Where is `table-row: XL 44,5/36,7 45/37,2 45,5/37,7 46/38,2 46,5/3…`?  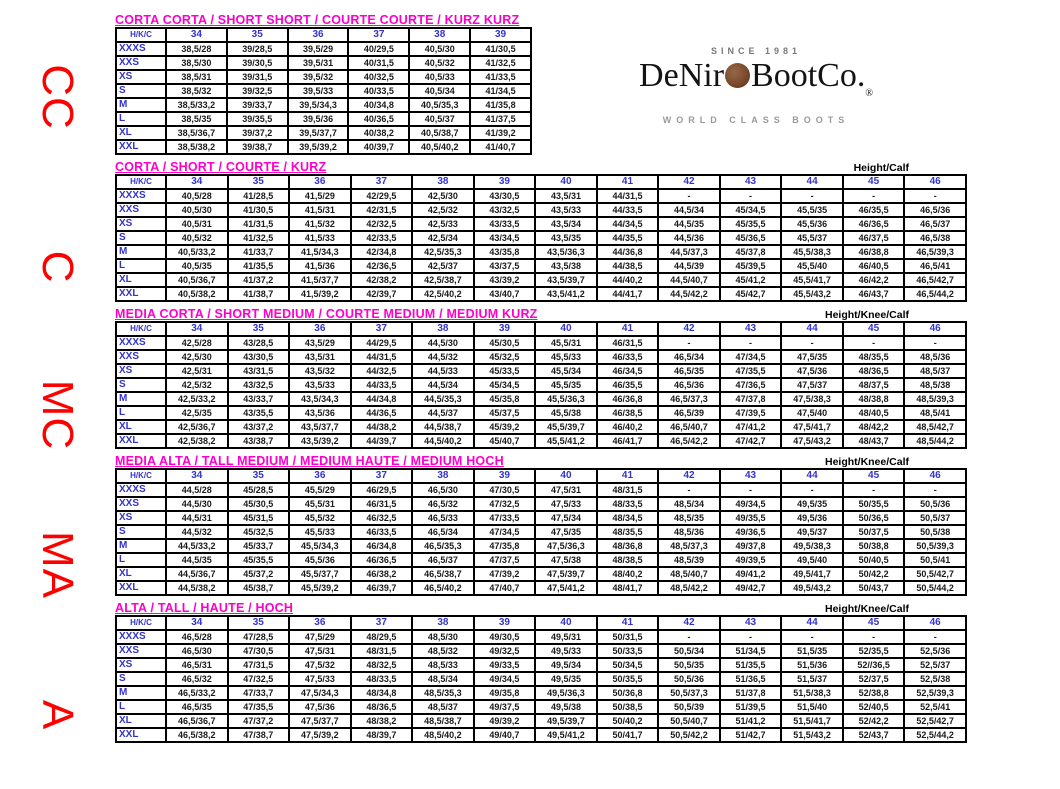
table-row: XL 44,5/36,7 45/37,2 45,5/37,7 46/38,2 46,5/3… is located at coordinates (541, 574).